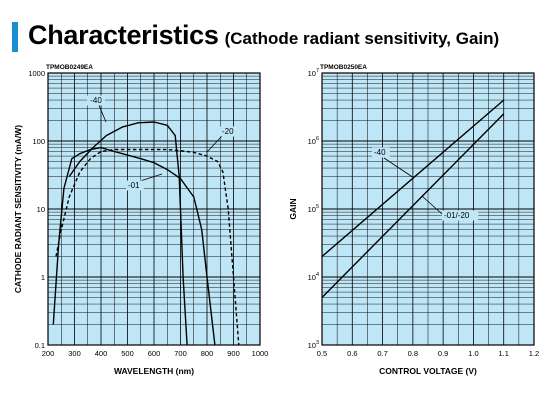 The image size is (557, 400). Describe the element at coordinates (123, 35) in the screenshot. I see `page-title-main: Characteristics` at that location.